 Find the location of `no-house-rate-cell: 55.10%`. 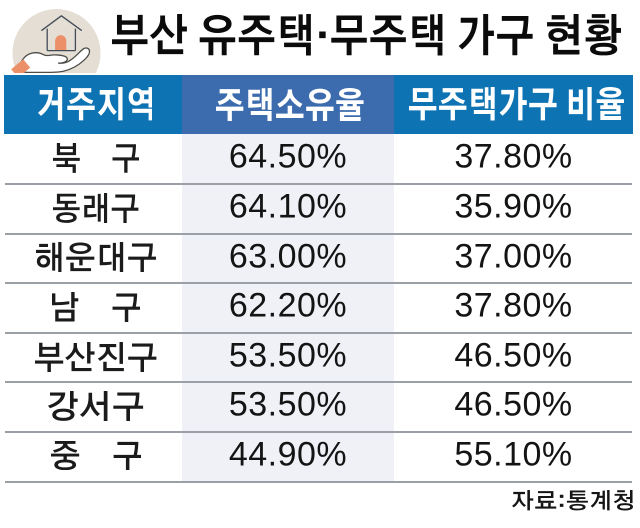

no-house-rate-cell: 55.10% is located at coordinates (513, 457).